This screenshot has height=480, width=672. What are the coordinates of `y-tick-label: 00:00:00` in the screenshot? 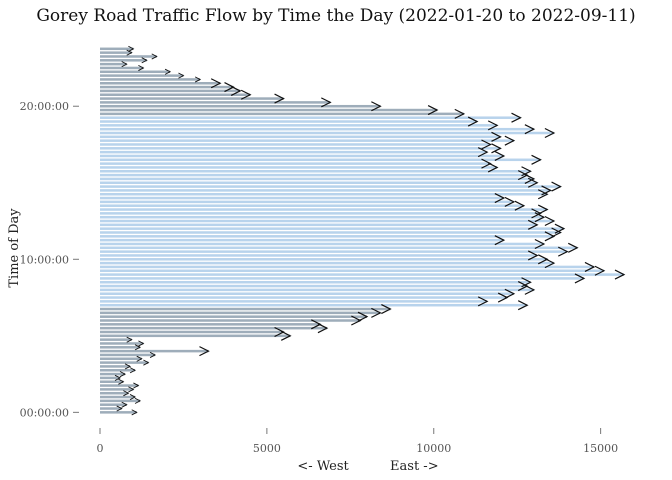 It's located at (44, 412).